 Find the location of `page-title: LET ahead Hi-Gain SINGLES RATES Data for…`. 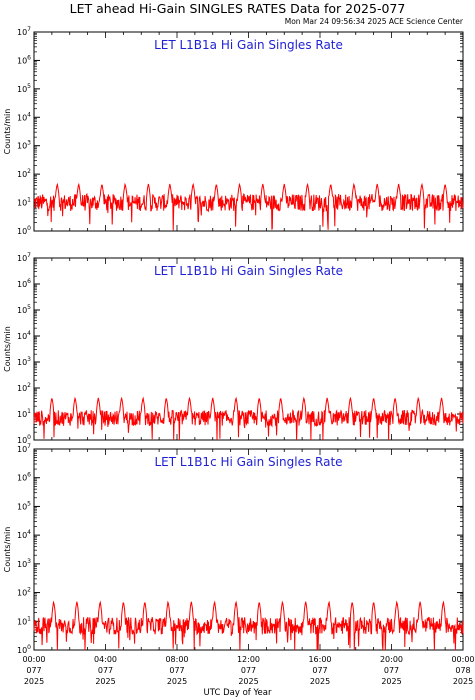

page-title: LET ahead Hi-Gain SINGLES RATES Data for… is located at coordinates (237, 8).